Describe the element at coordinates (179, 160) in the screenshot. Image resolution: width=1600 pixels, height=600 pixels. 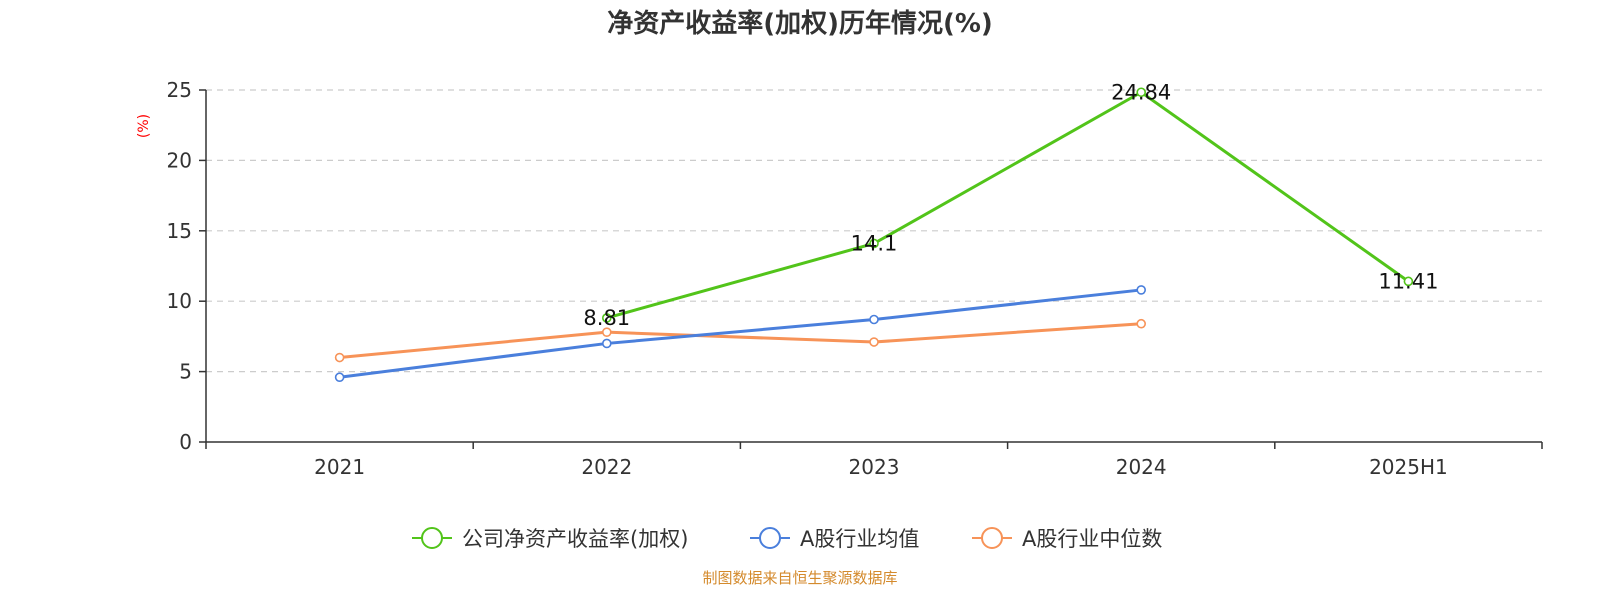
I see `y-tick-label: 20` at that location.